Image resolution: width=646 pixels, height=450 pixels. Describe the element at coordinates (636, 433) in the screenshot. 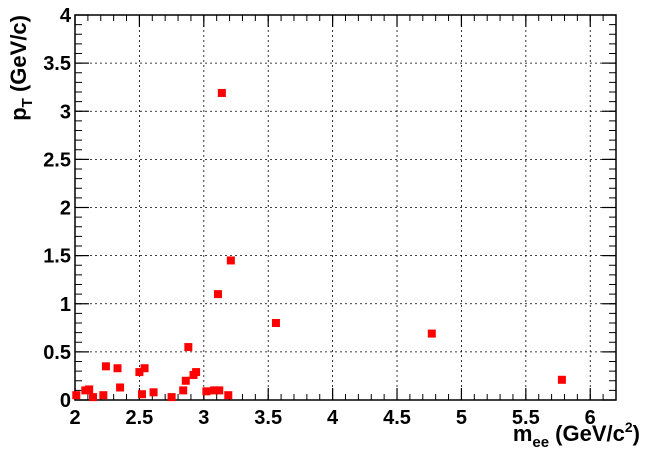

I see `x-axis-title-unit-close: )` at that location.